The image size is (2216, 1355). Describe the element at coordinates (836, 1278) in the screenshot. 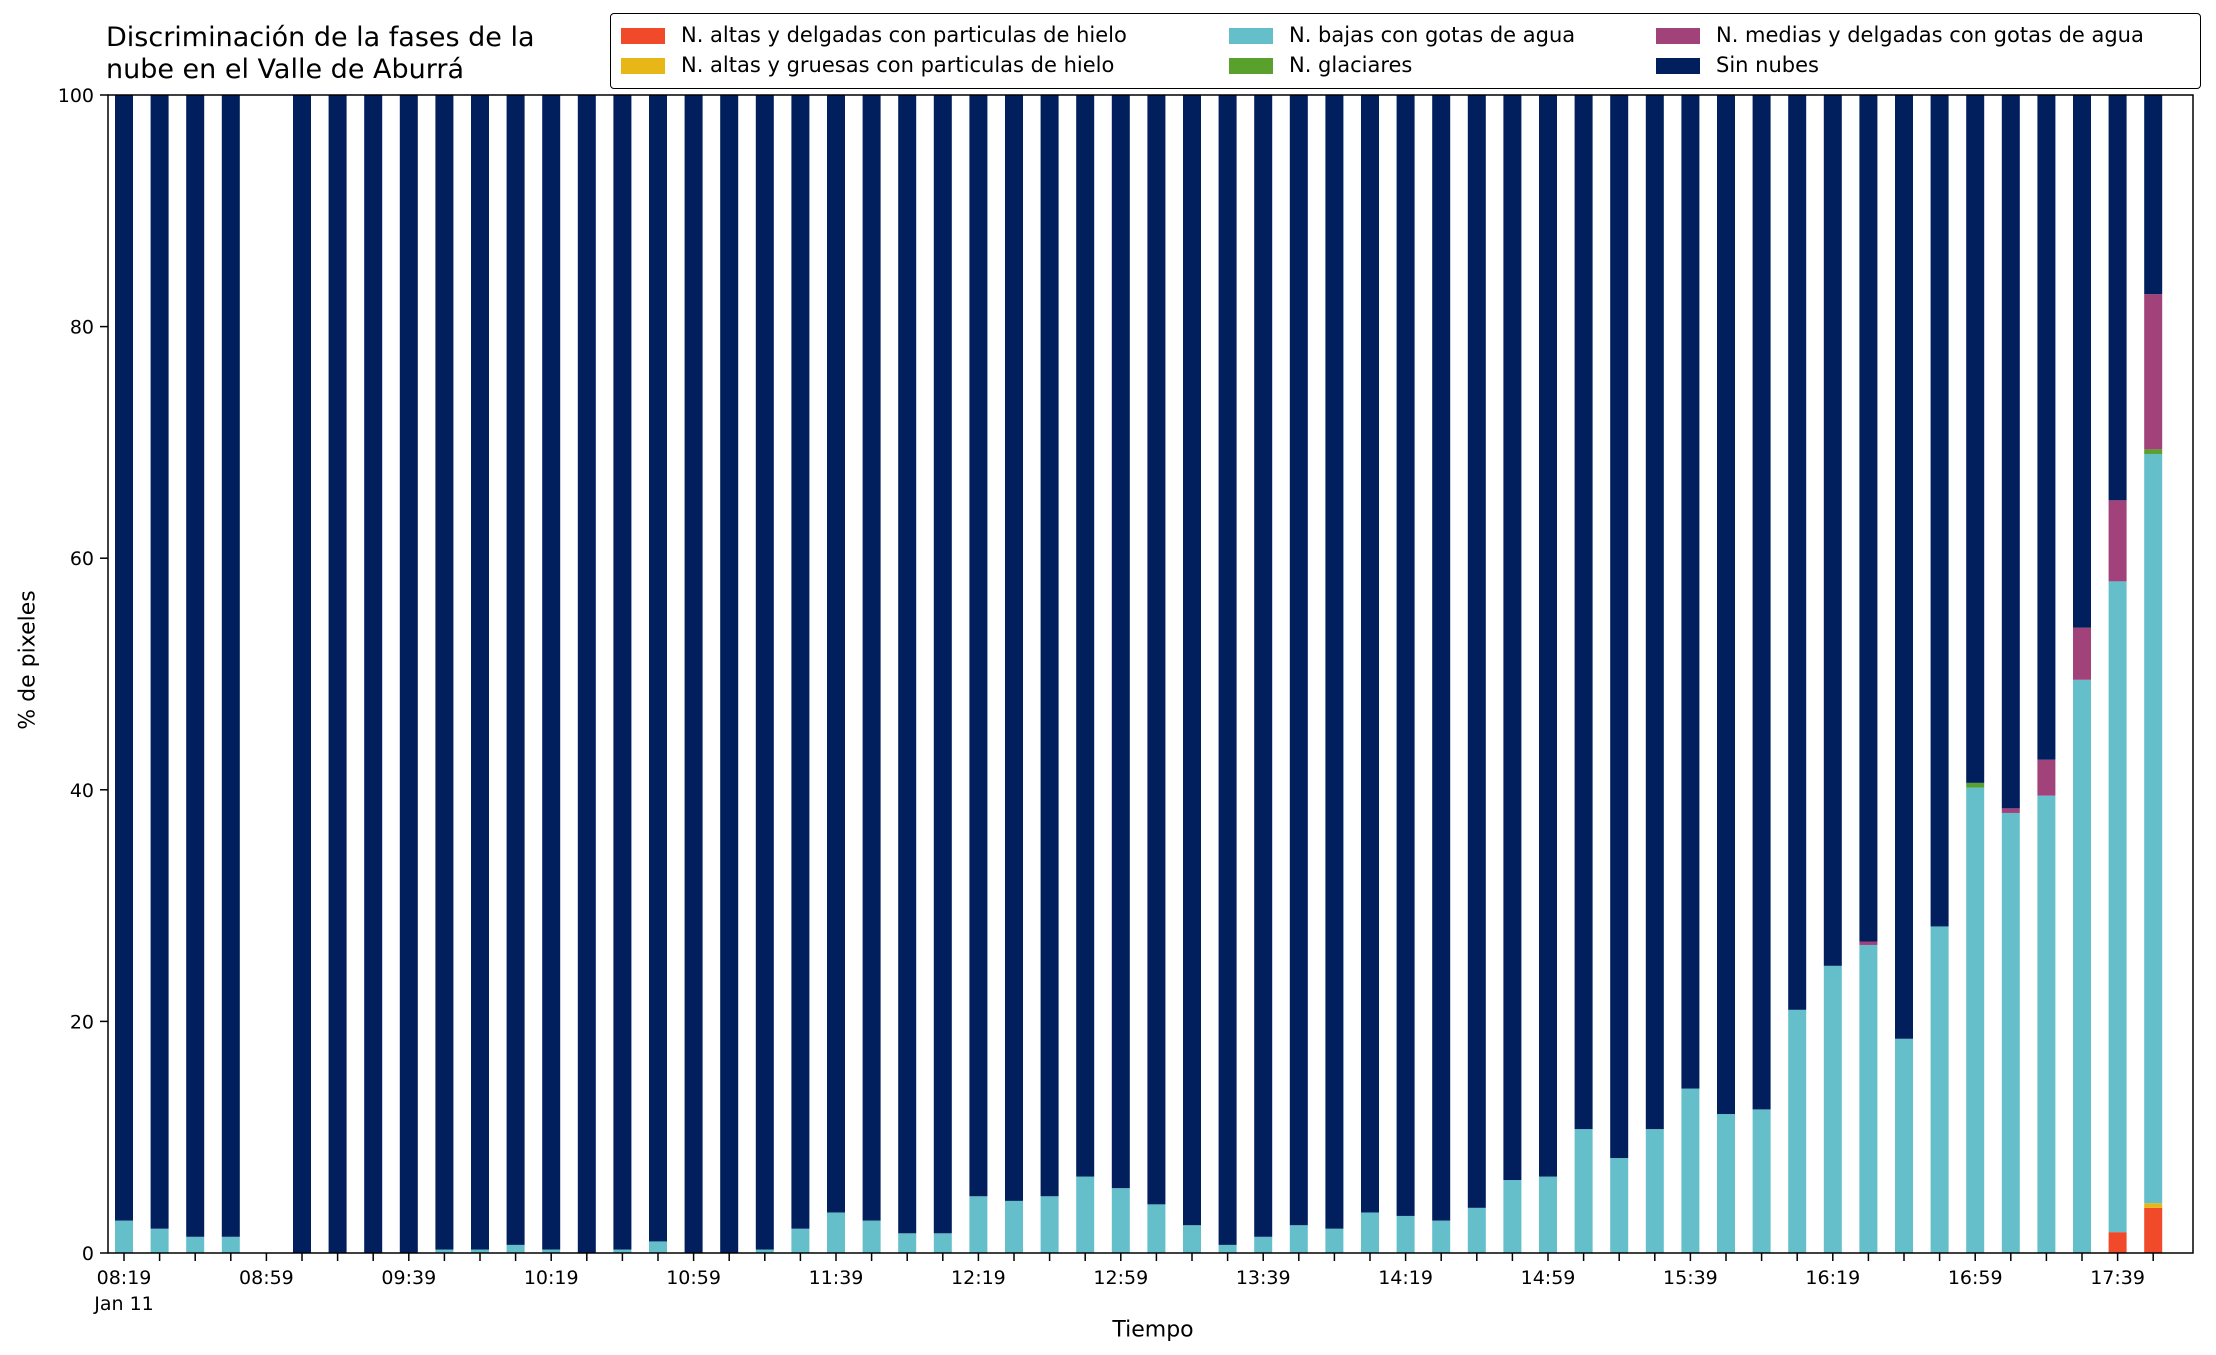

I see `x-tick-label: 11:39` at that location.